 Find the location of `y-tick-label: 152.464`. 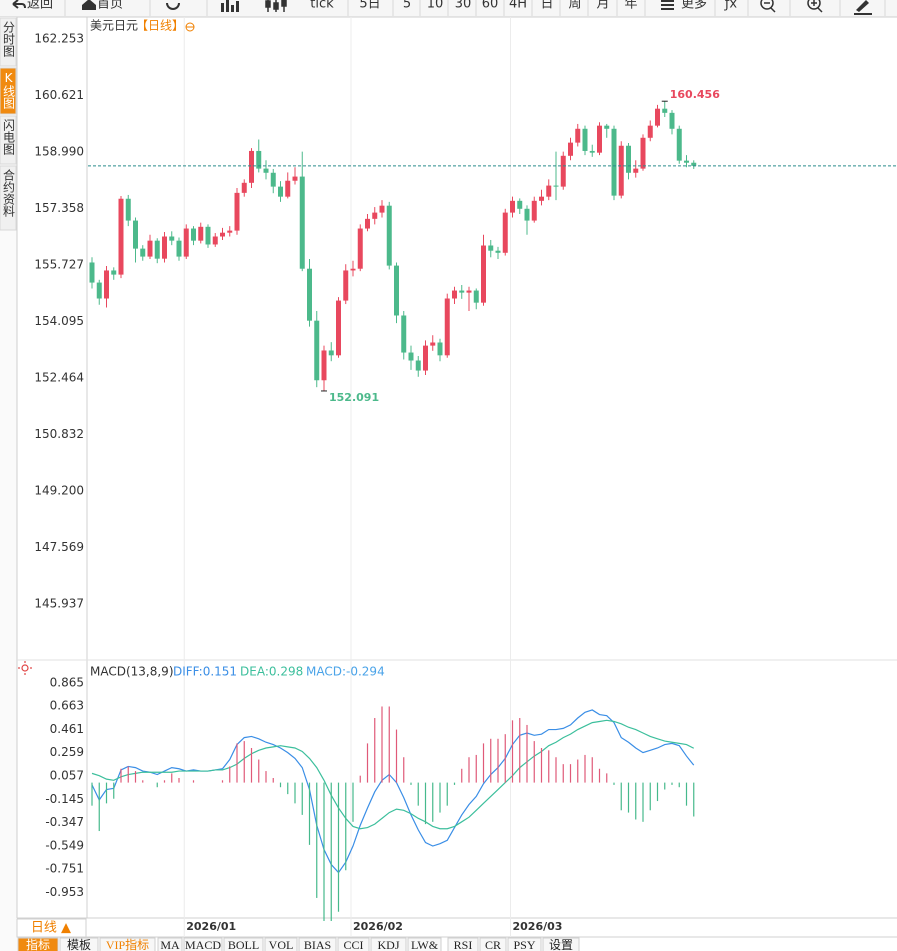

y-tick-label: 152.464 is located at coordinates (59, 378).